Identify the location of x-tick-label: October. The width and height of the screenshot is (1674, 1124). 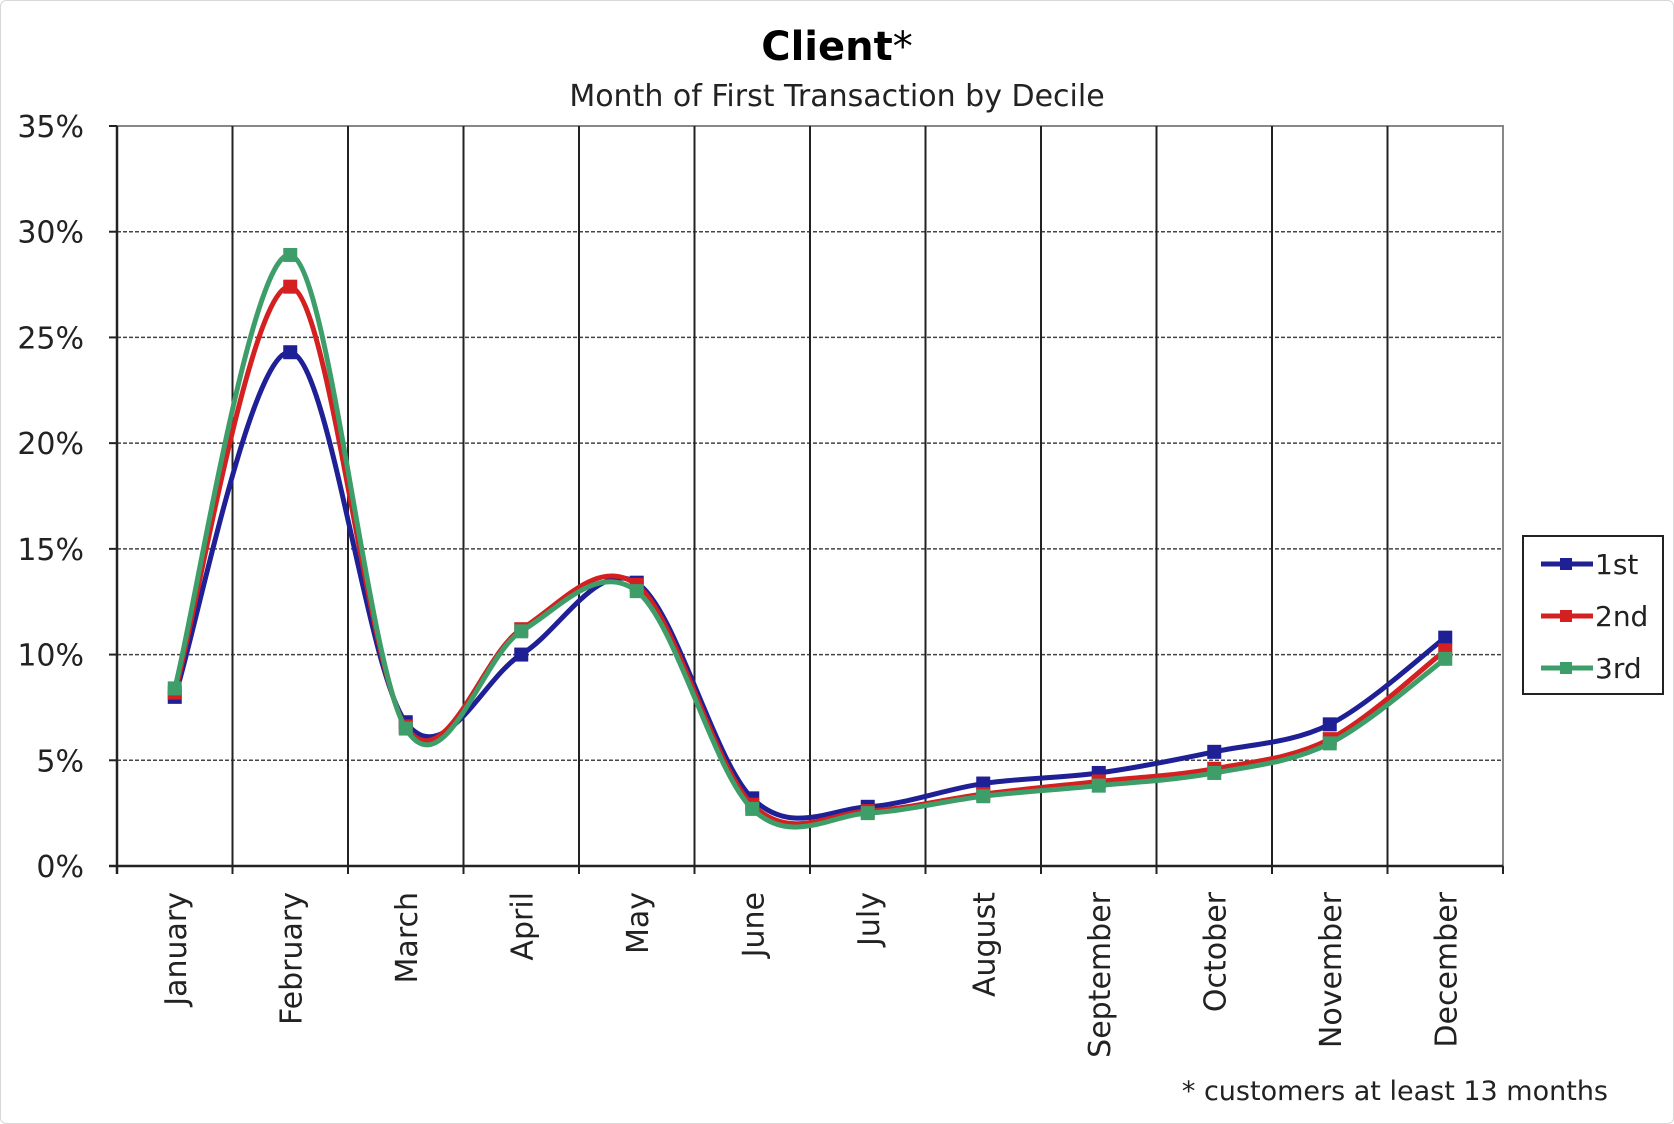
(1215, 951).